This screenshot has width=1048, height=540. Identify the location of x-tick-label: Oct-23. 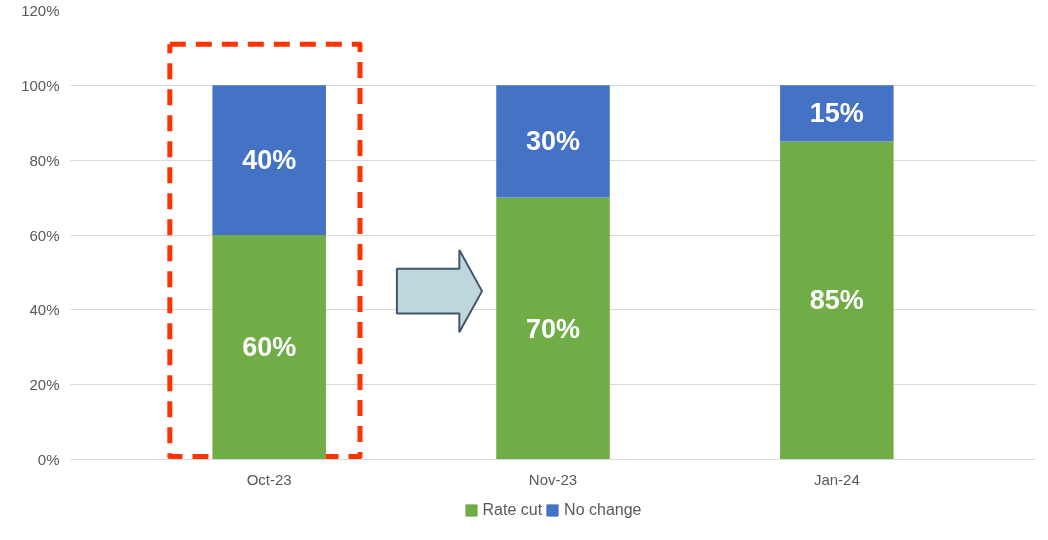
(269, 479).